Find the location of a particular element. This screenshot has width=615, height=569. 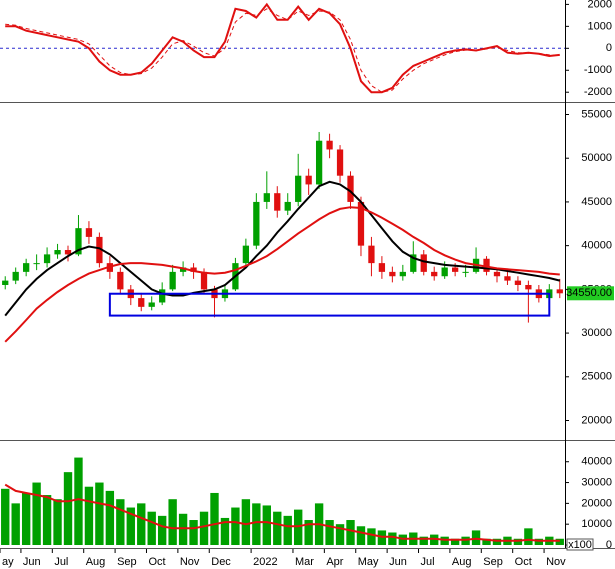

y-tick-label: 10000 is located at coordinates (596, 524).